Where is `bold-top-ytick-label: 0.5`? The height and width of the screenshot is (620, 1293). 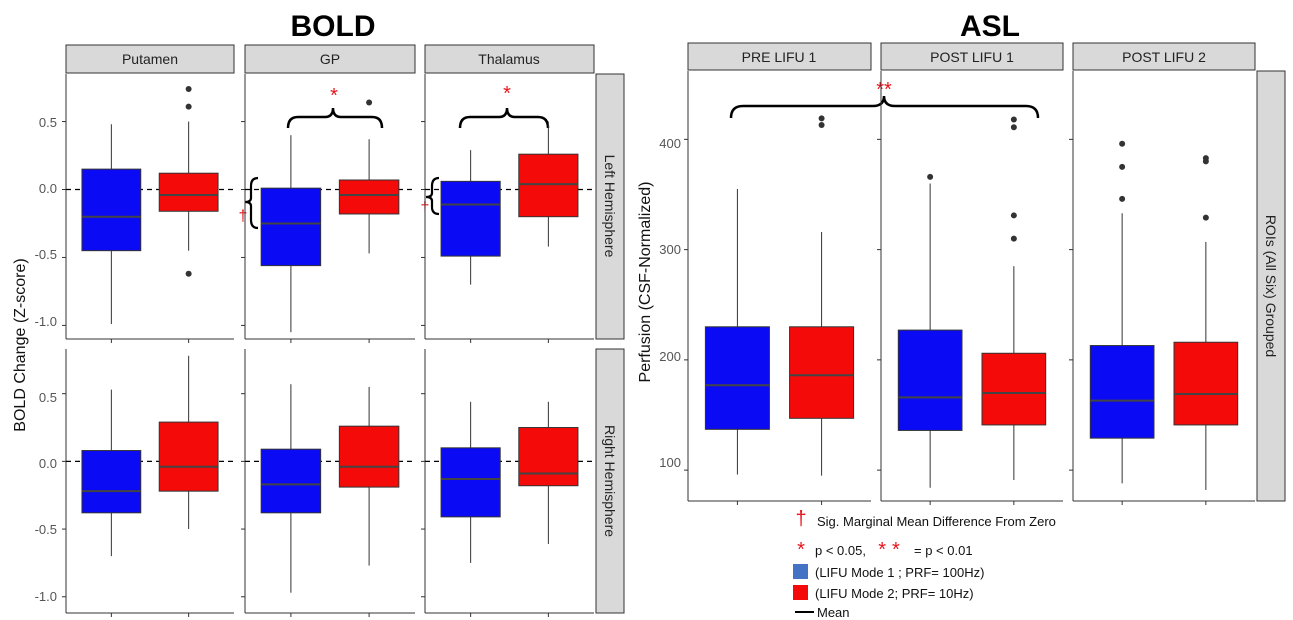 bold-top-ytick-label: 0.5 is located at coordinates (48, 122).